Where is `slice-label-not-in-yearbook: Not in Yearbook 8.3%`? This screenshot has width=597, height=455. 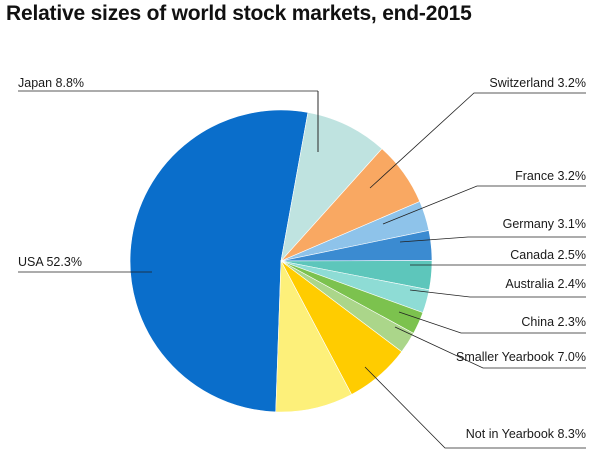
slice-label-not-in-yearbook: Not in Yearbook 8.3% is located at coordinates (526, 434).